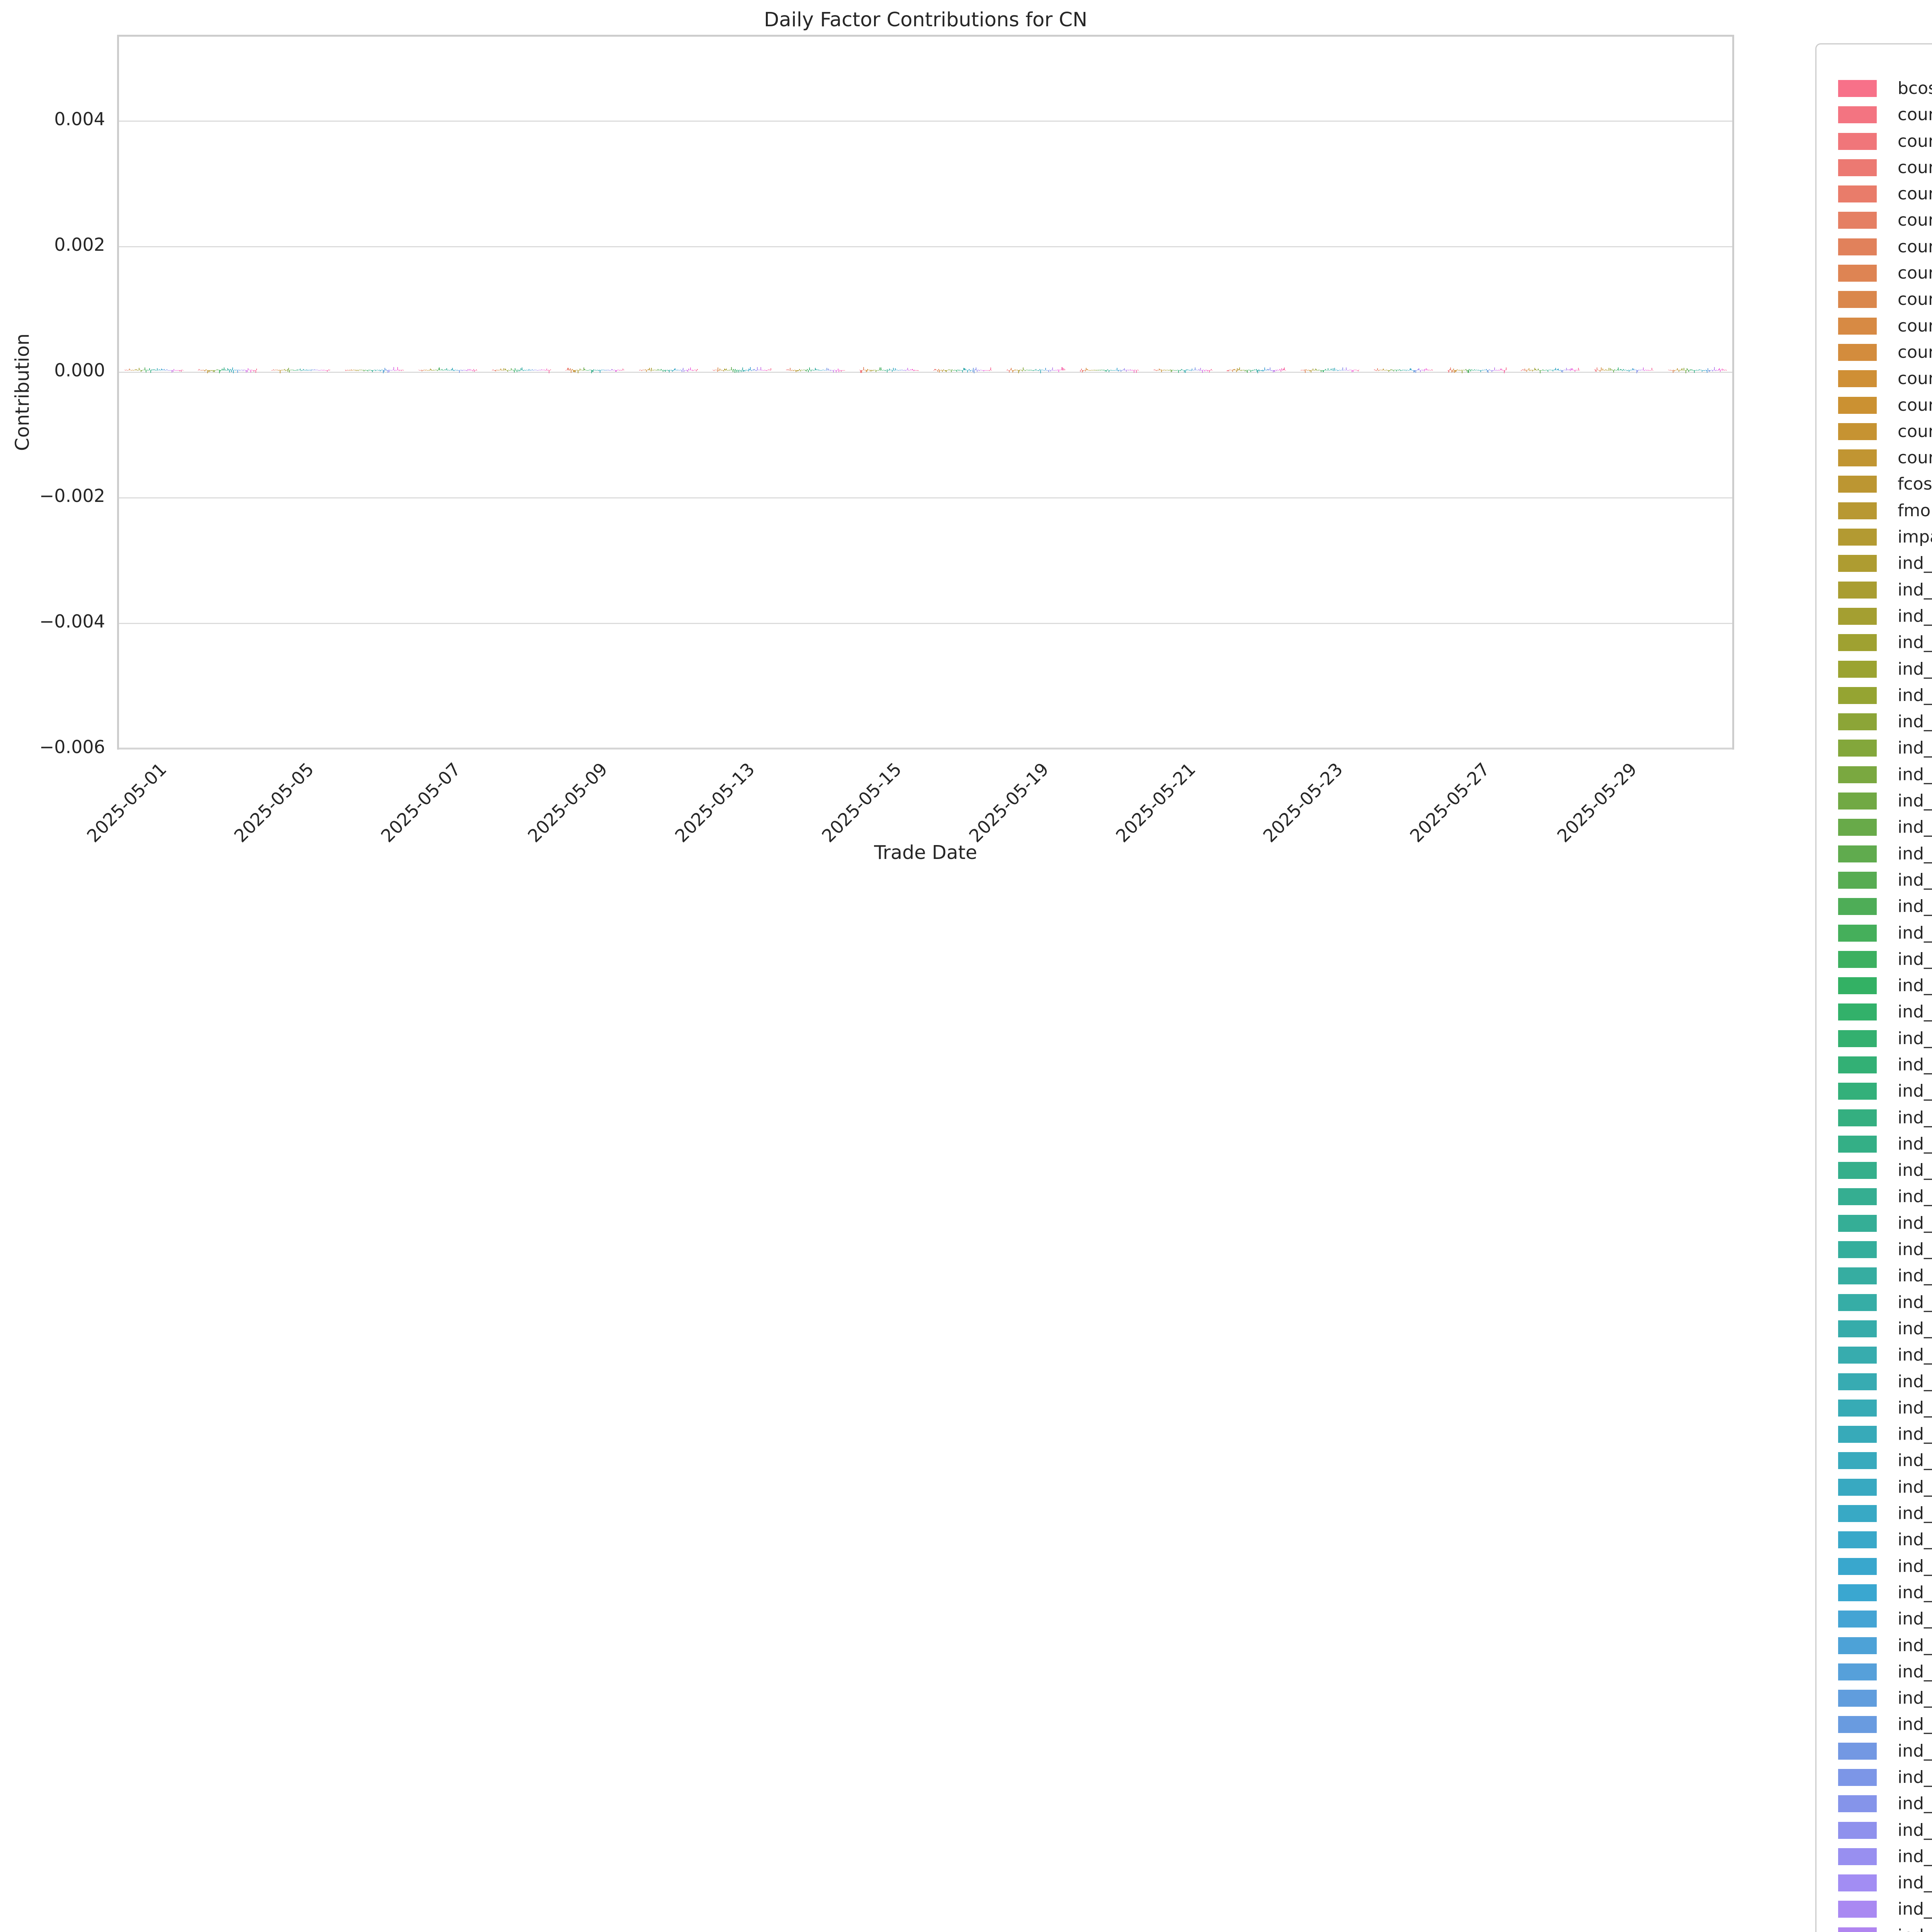  Describe the element at coordinates (1874, 1434) in the screenshot. I see `legend-item: ind_machinery` at that location.